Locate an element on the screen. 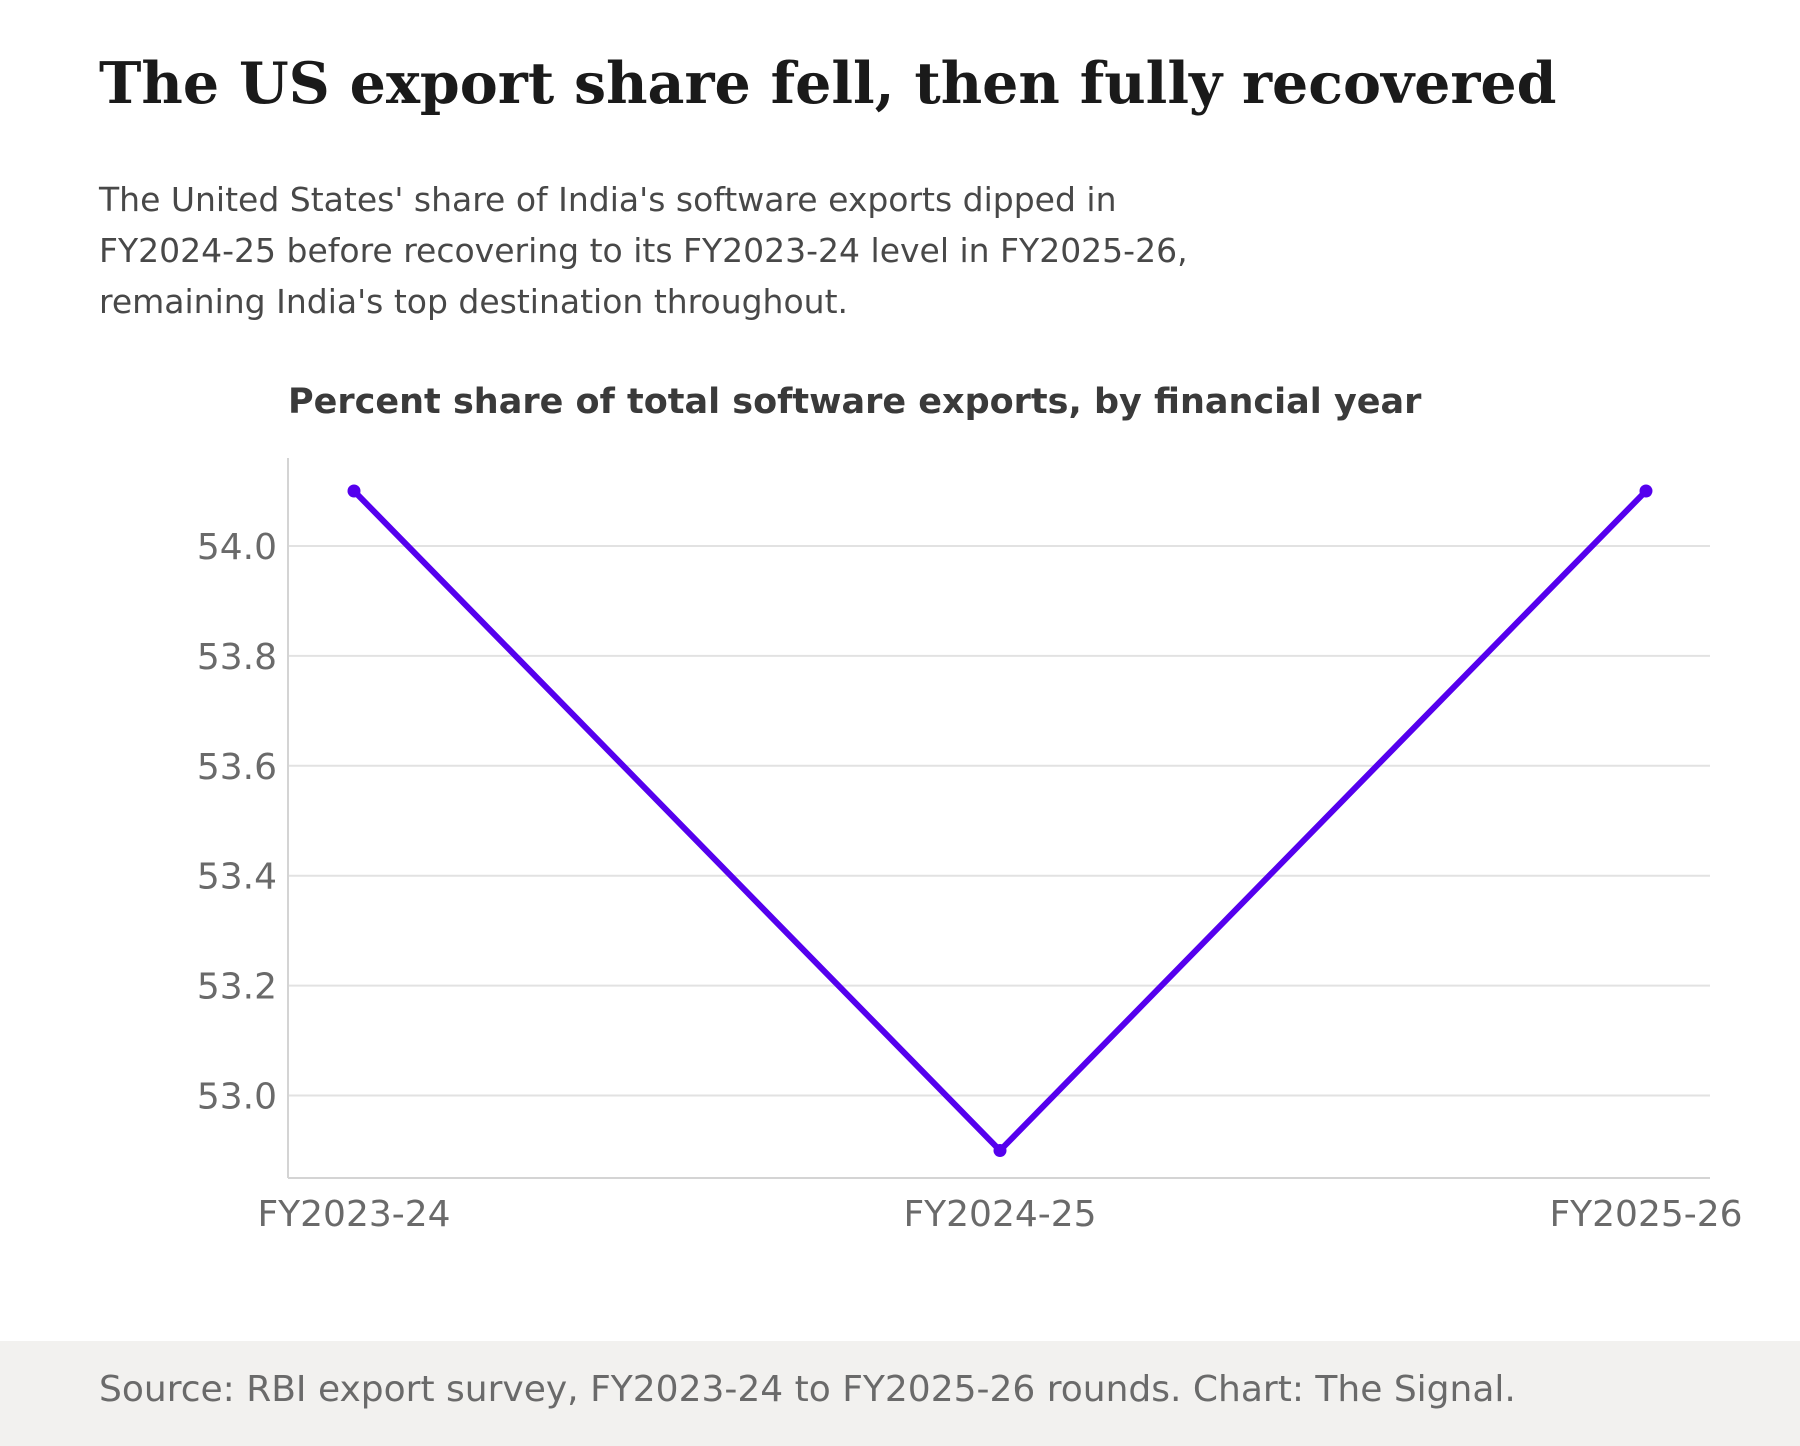 This screenshot has height=1446, width=1800. x-tick-label: FY2024-25 is located at coordinates (999, 1214).